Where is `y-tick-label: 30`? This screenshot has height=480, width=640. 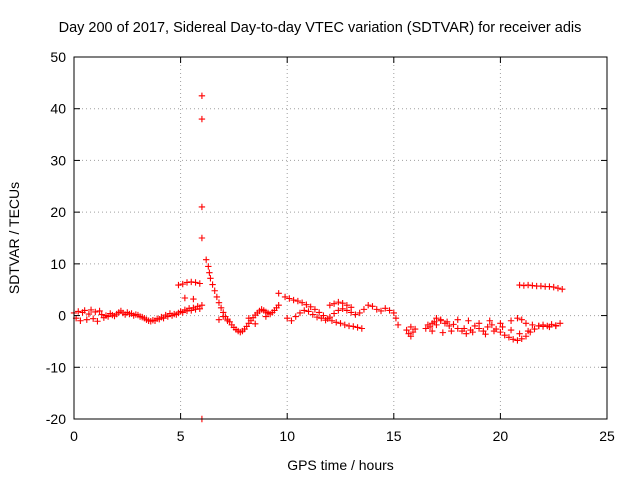
y-tick-label: 30 is located at coordinates (58, 160).